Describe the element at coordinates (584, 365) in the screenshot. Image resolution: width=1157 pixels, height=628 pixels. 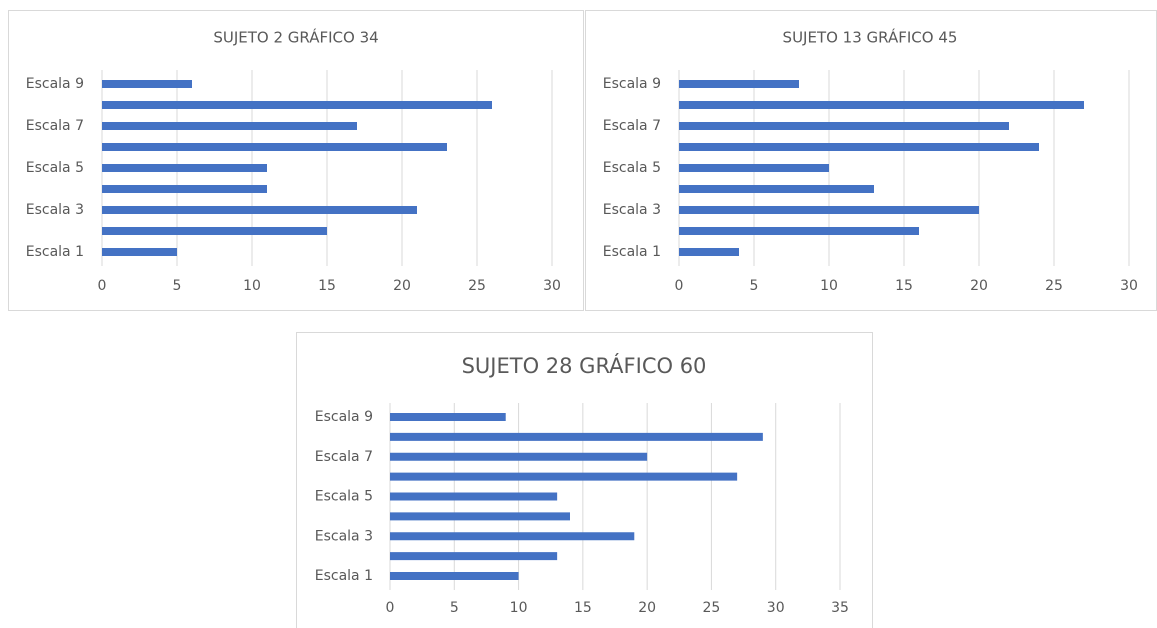
I see `chart-title: SUJETO 28 GRÁFICO 60` at that location.